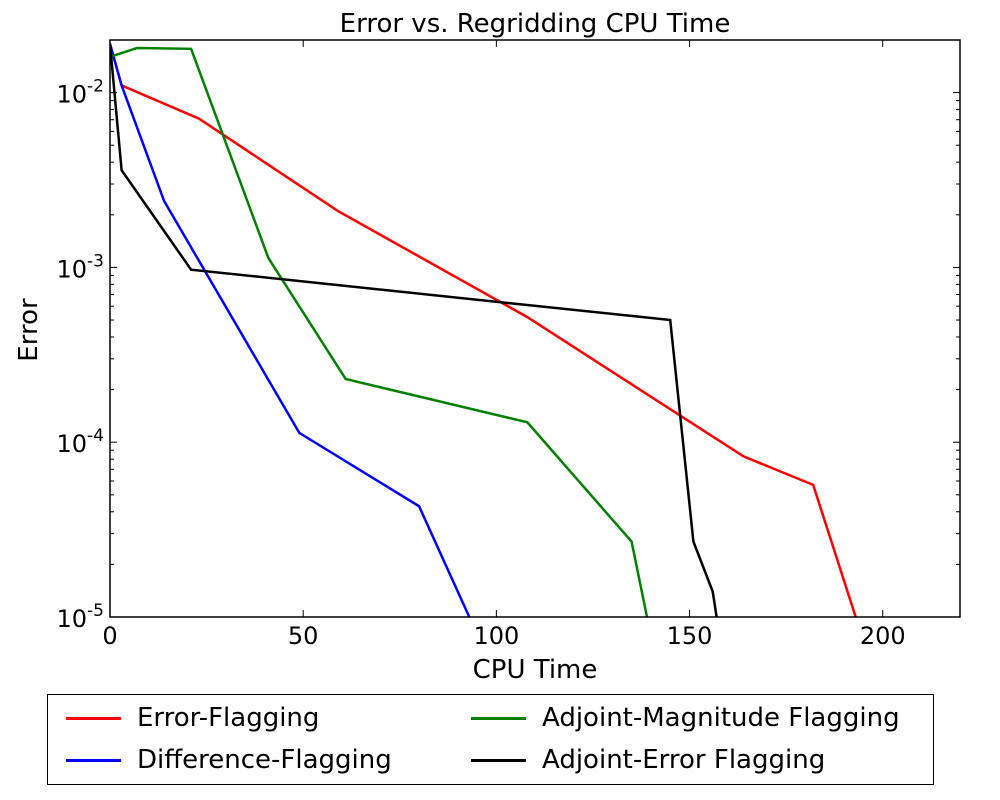 The image size is (1000, 800). I want to click on legend-label: Error-Flagging, so click(228, 718).